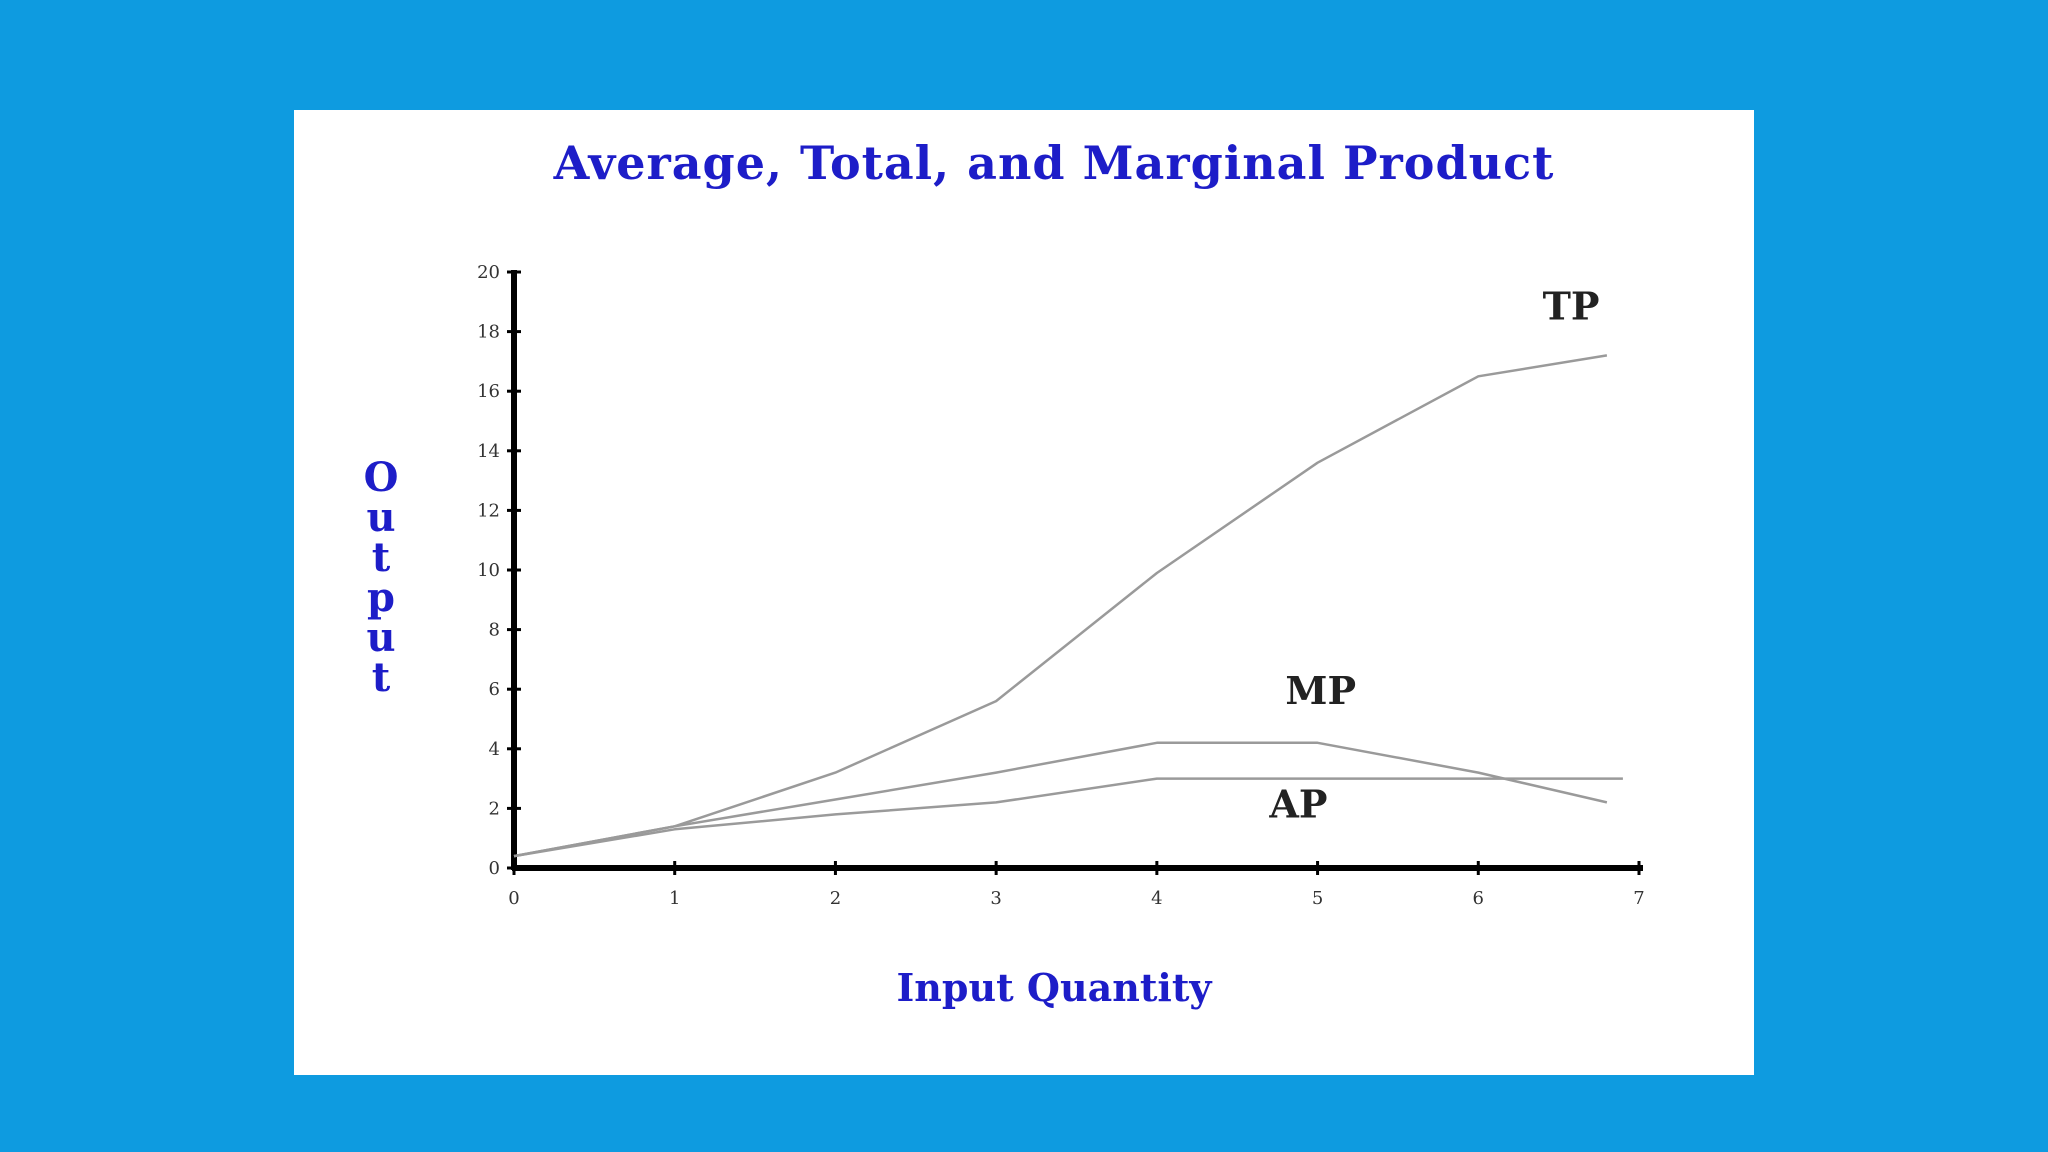 Image resolution: width=2048 pixels, height=1152 pixels. I want to click on curve-label-ap: AP, so click(1297, 803).